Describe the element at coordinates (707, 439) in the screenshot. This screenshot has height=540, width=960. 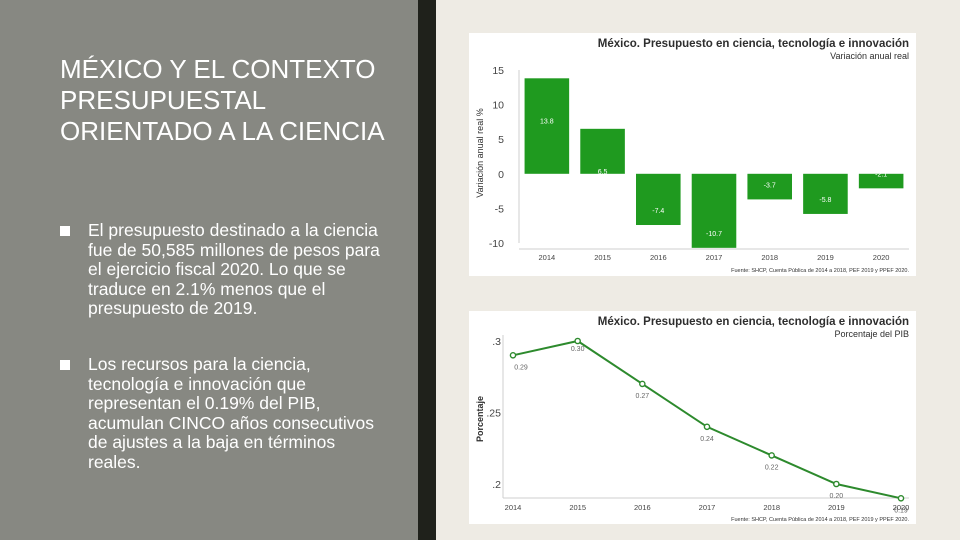
I see `data-label: 0.24` at that location.